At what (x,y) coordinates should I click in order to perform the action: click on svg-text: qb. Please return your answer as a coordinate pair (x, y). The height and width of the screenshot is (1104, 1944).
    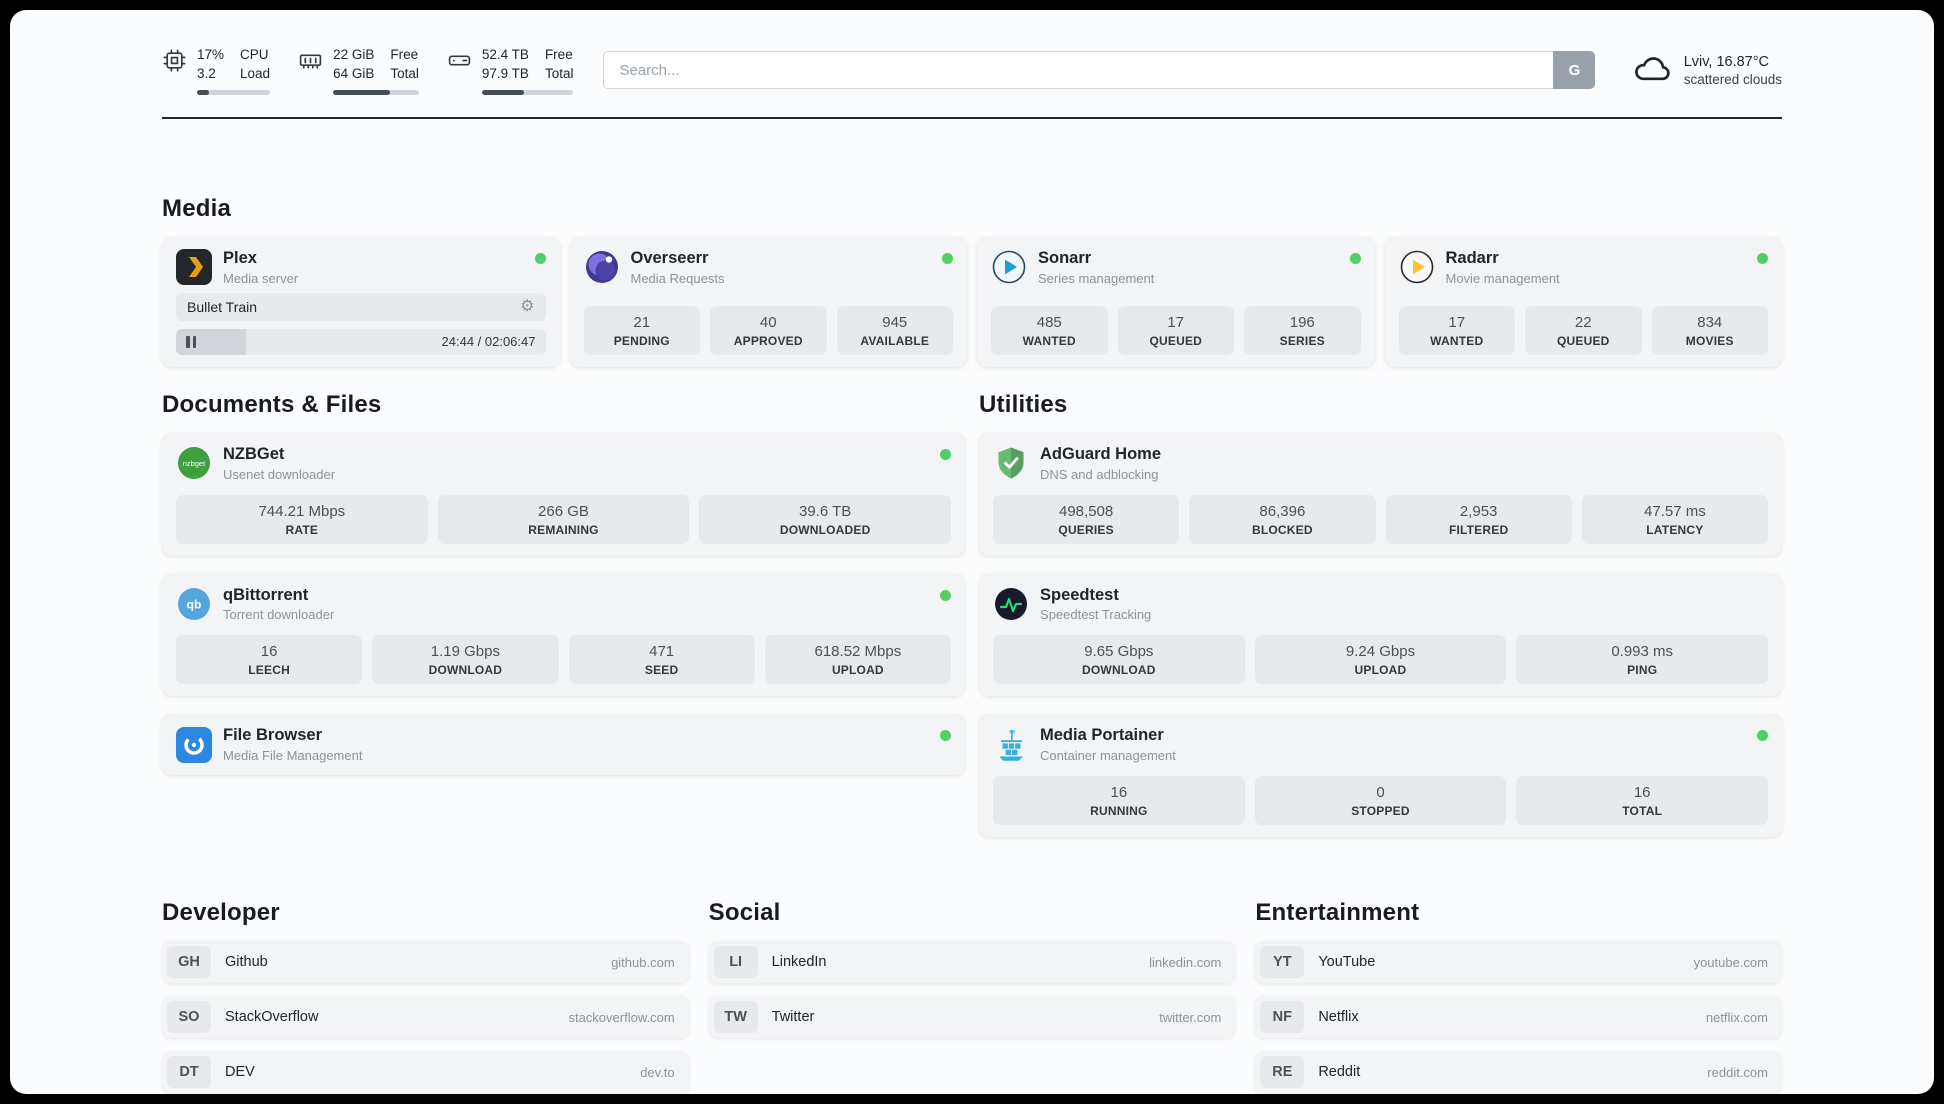
    Looking at the image, I should click on (194, 604).